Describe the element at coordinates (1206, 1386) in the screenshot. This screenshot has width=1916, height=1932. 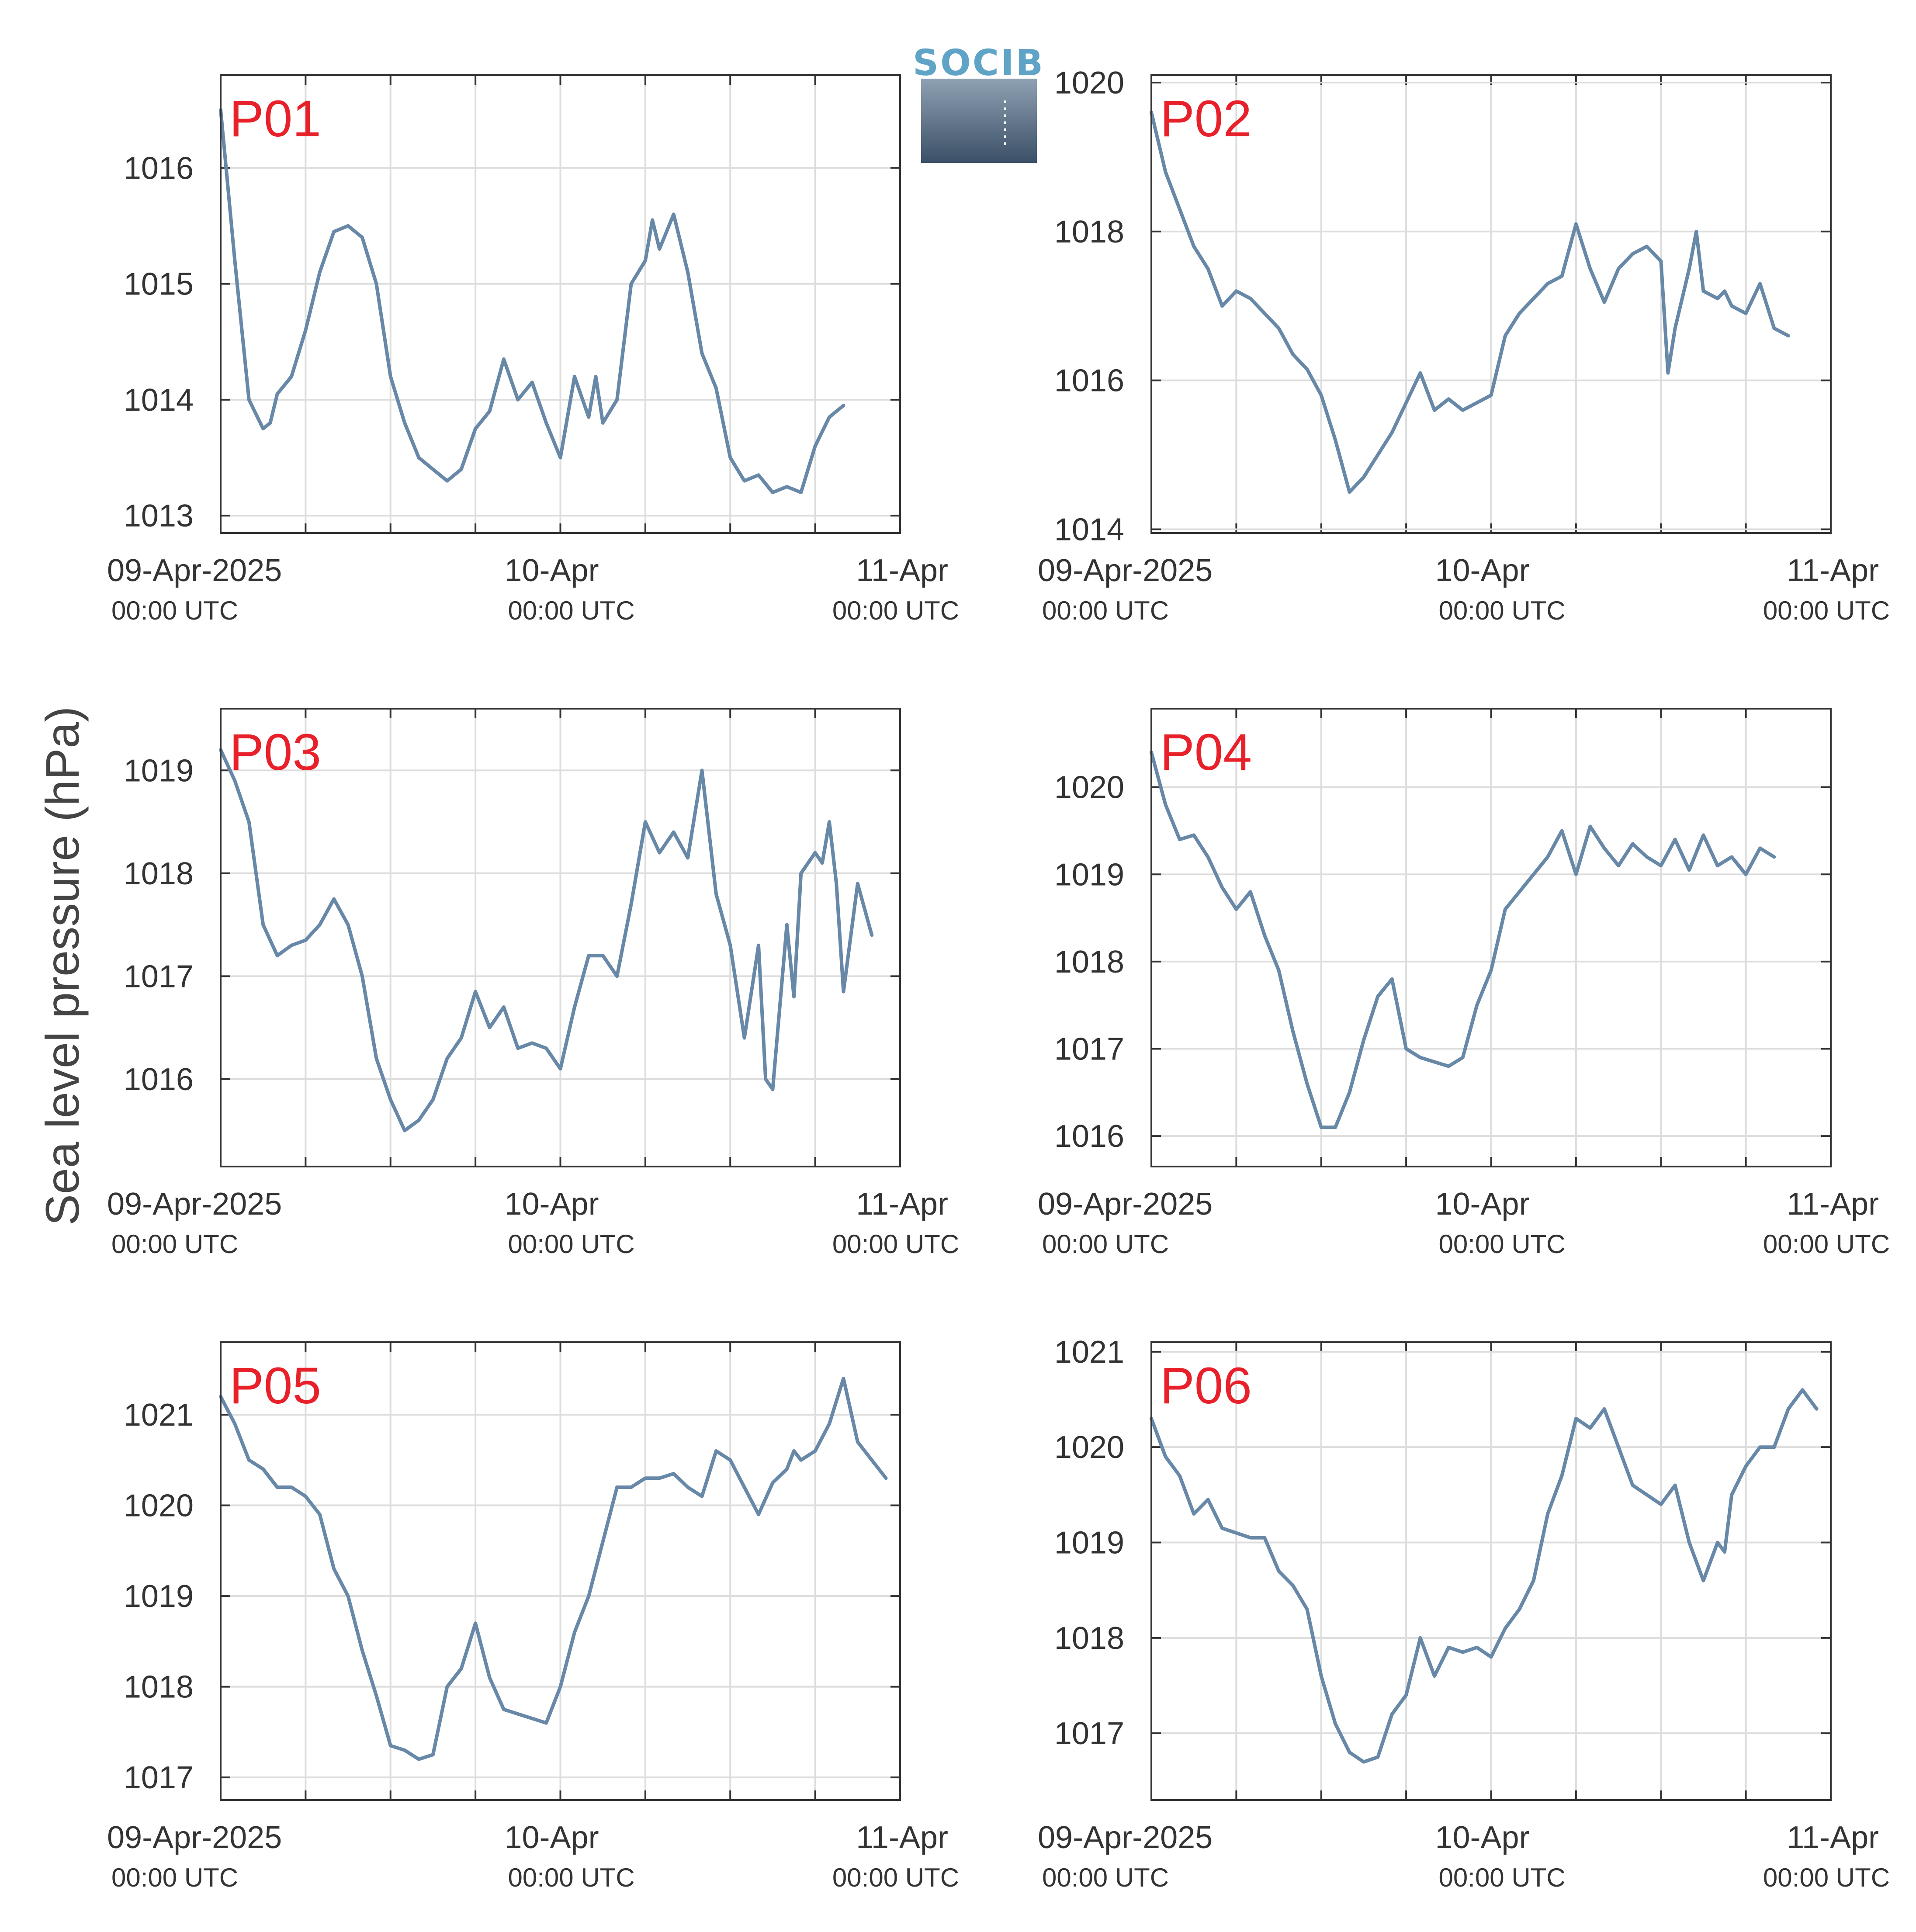
I see `panel-label: P06` at that location.